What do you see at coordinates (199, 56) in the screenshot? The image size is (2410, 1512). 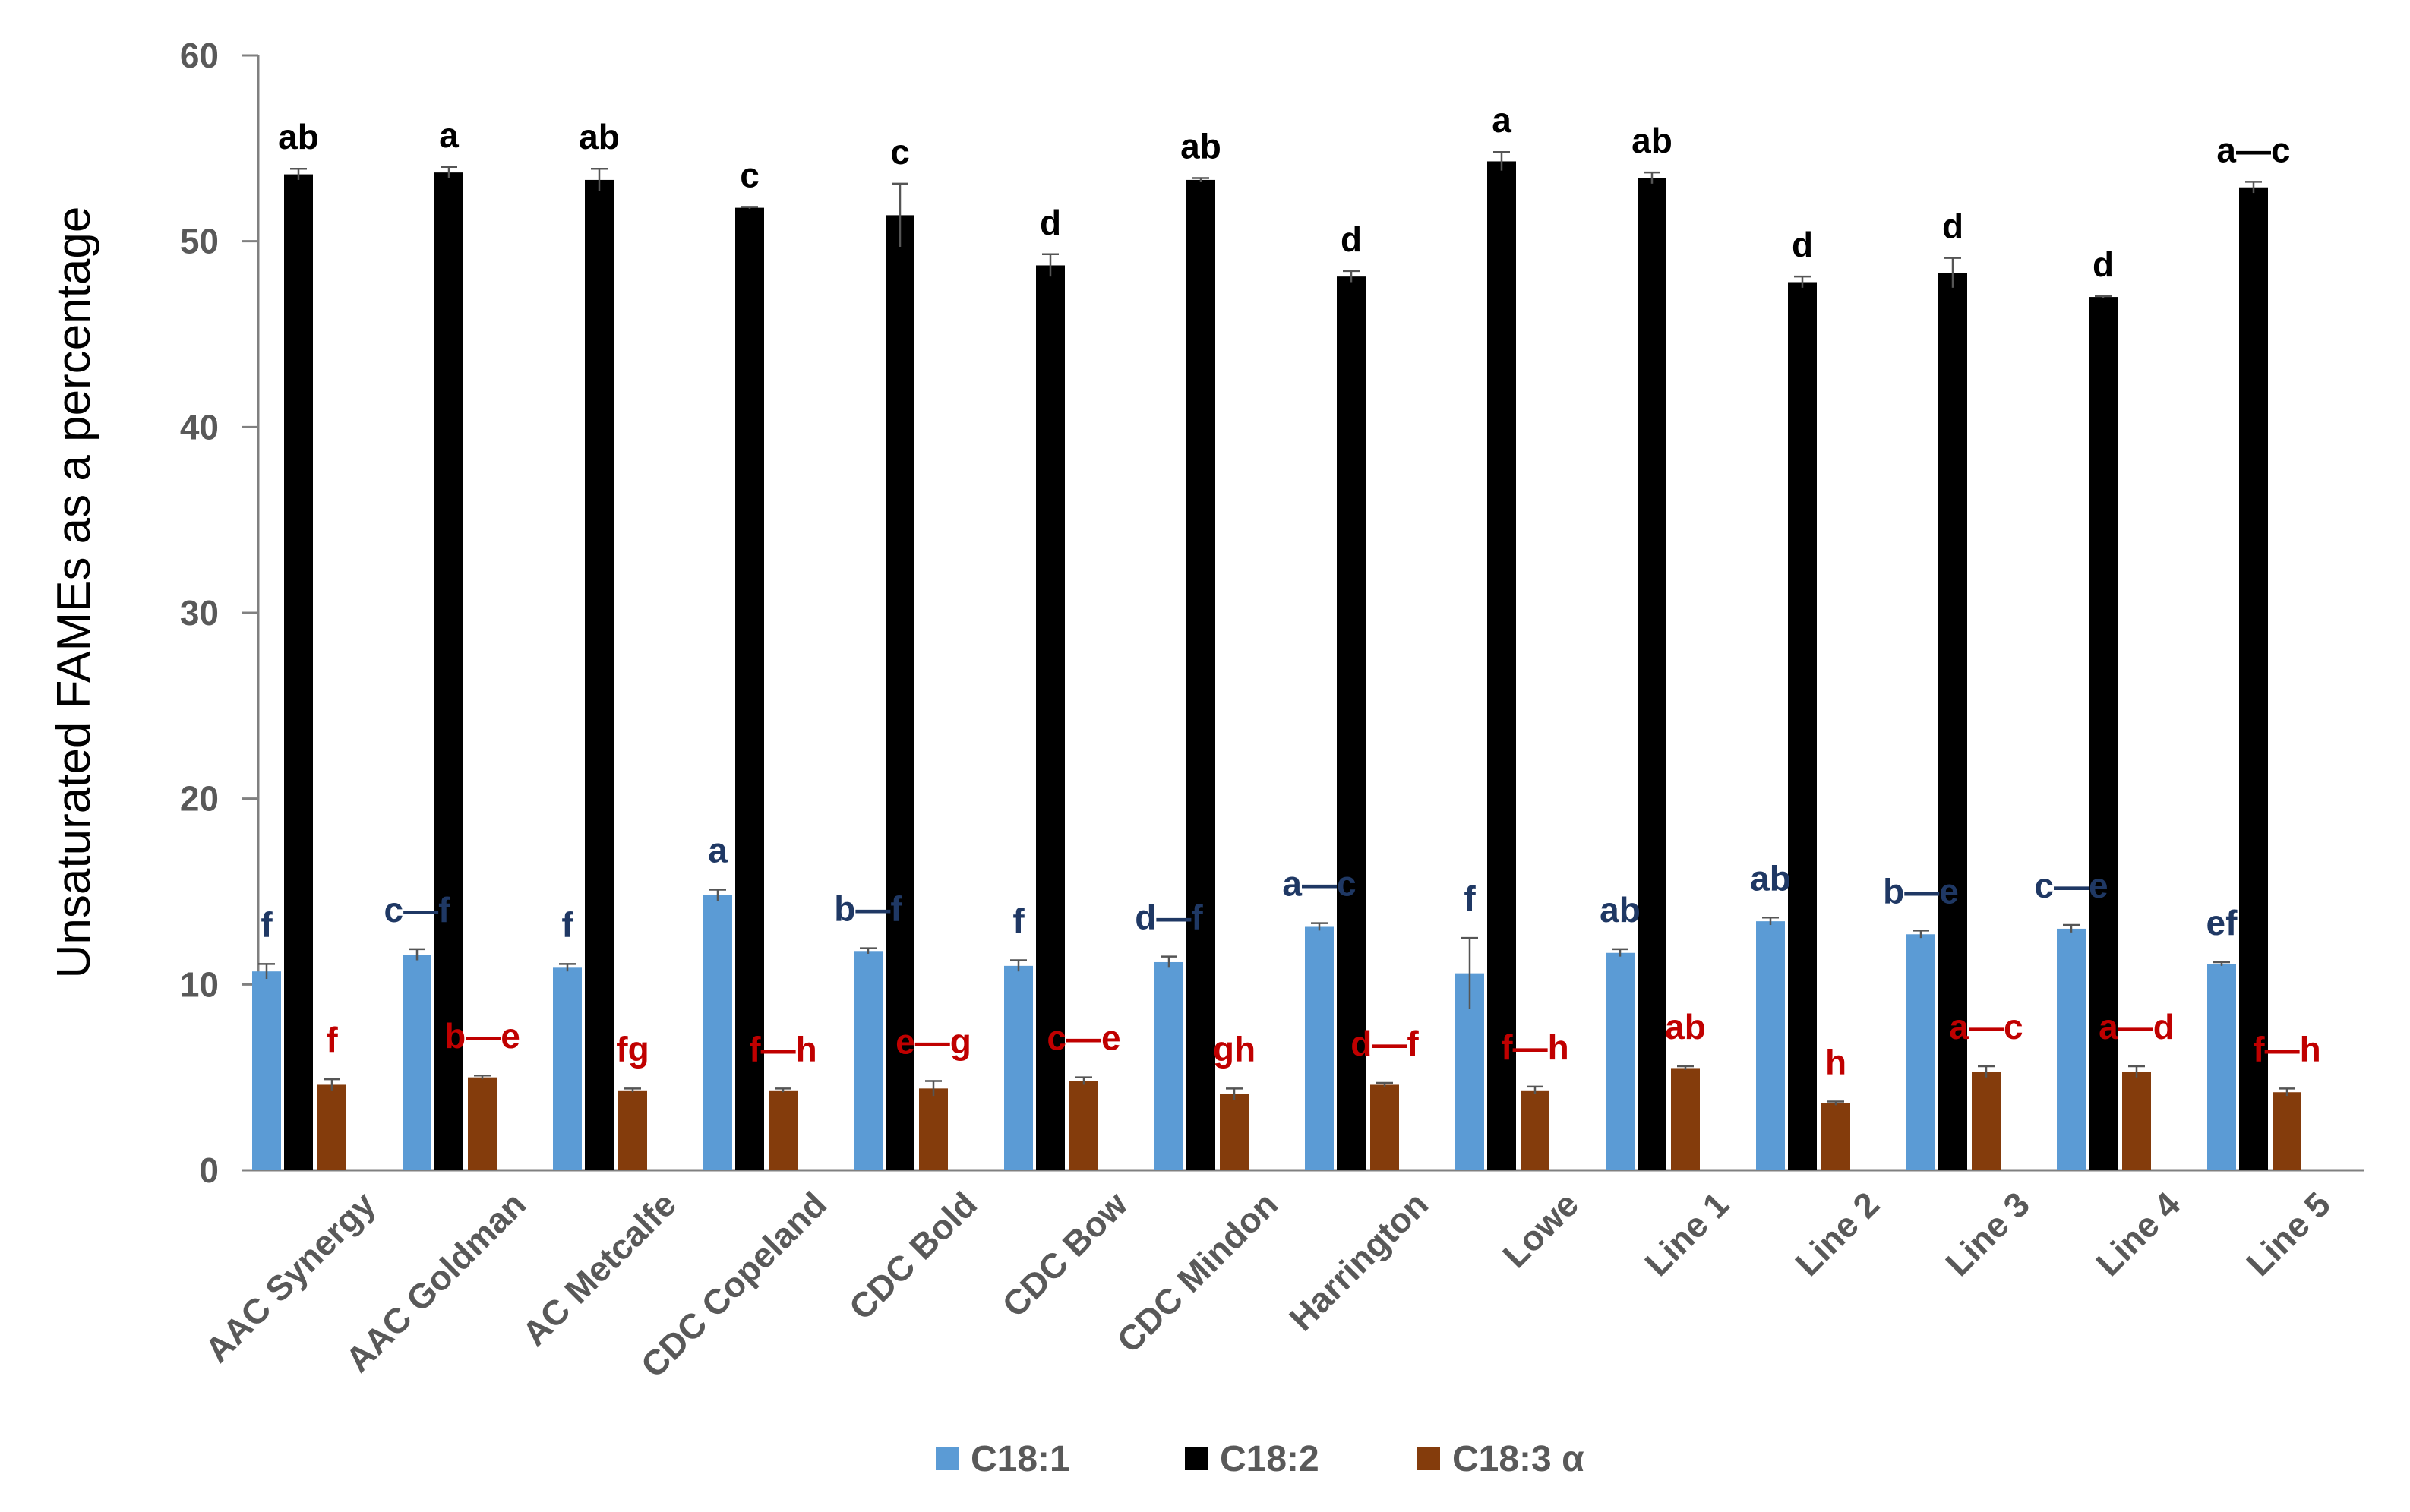 I see `y-tick-label: 60` at bounding box center [199, 56].